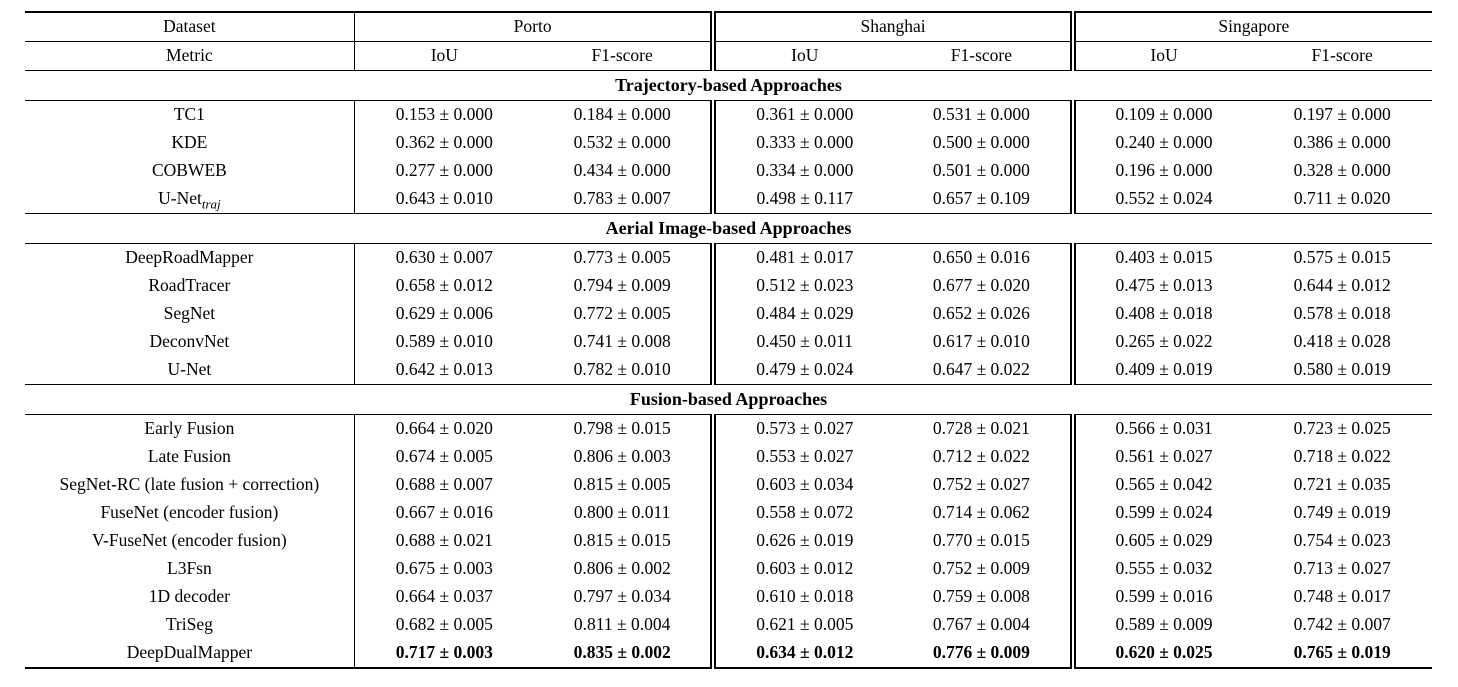  What do you see at coordinates (622, 142) in the screenshot?
I see `value-cell: 0.532 ± 0.000` at bounding box center [622, 142].